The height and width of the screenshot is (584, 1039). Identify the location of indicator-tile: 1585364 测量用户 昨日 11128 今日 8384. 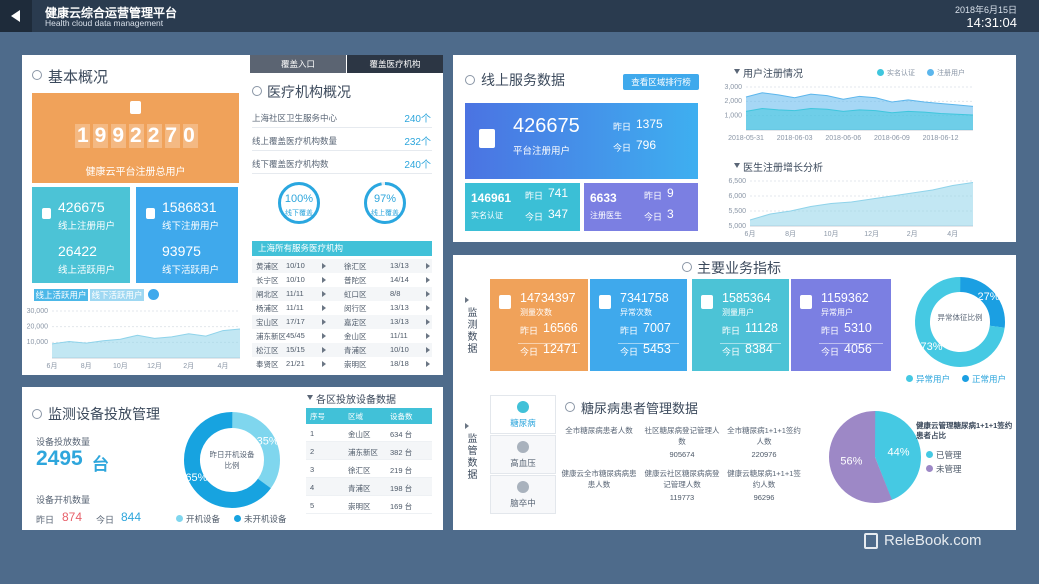
(740, 325).